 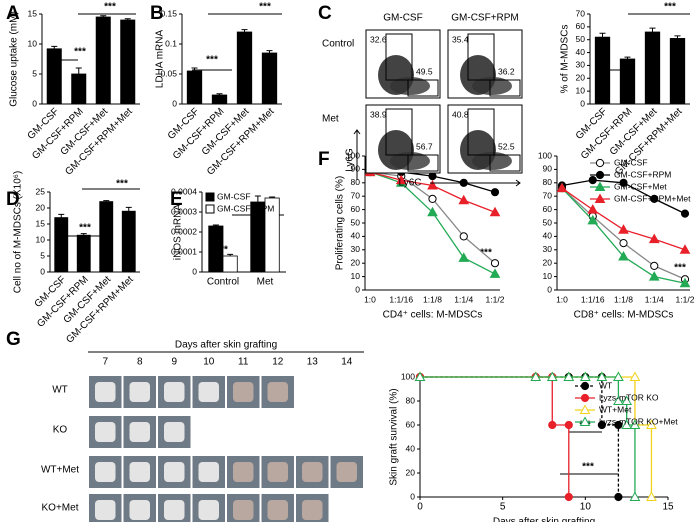 What do you see at coordinates (340, 223) in the screenshot?
I see `y-axis-label: Proliferating cells (%)` at bounding box center [340, 223].